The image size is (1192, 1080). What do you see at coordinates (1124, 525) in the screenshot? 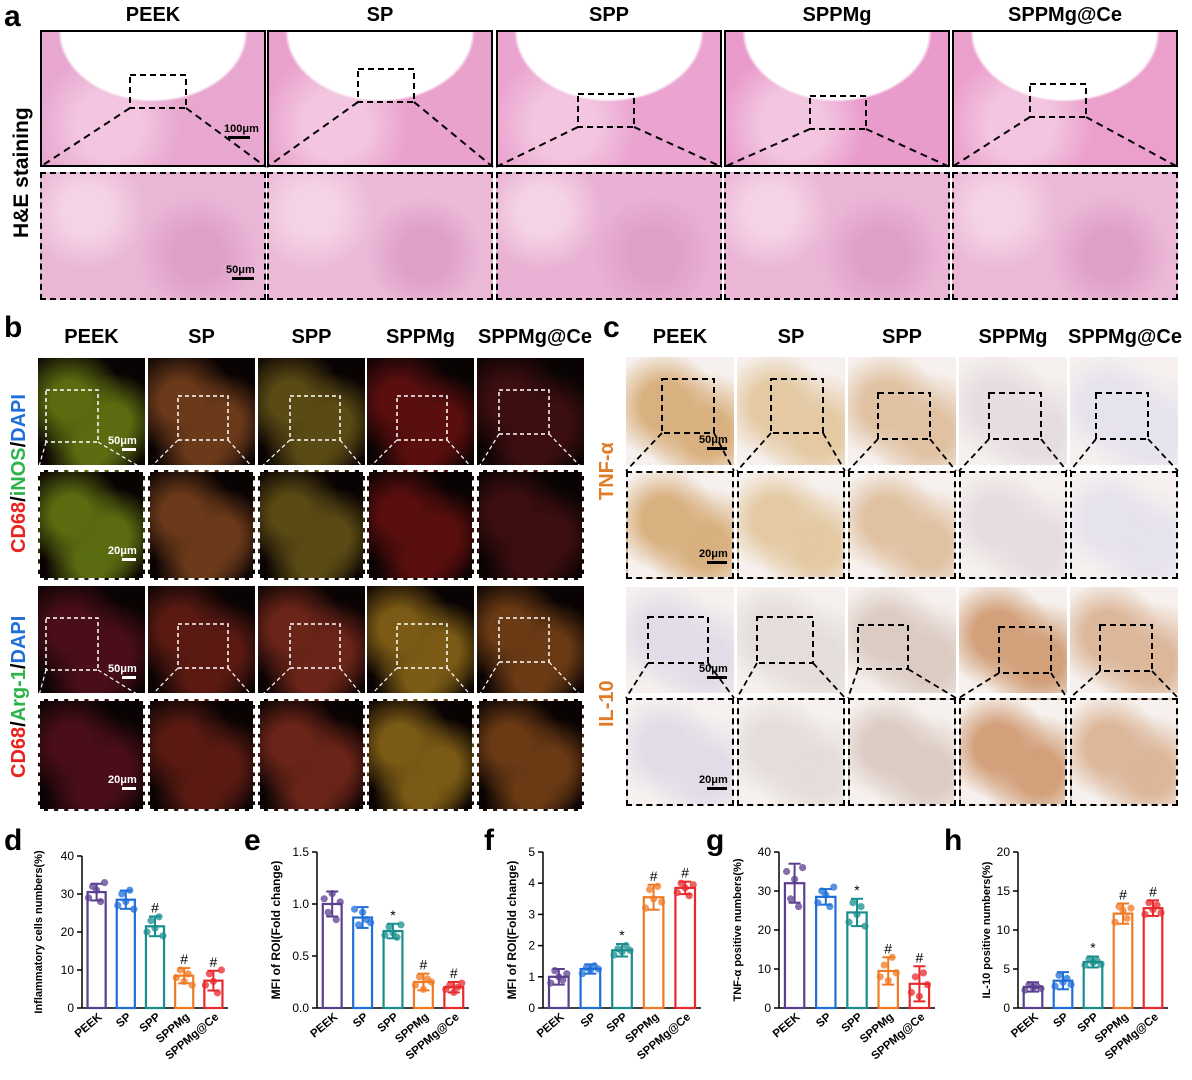
I see `ihc-tile-r1-c4` at bounding box center [1124, 525].